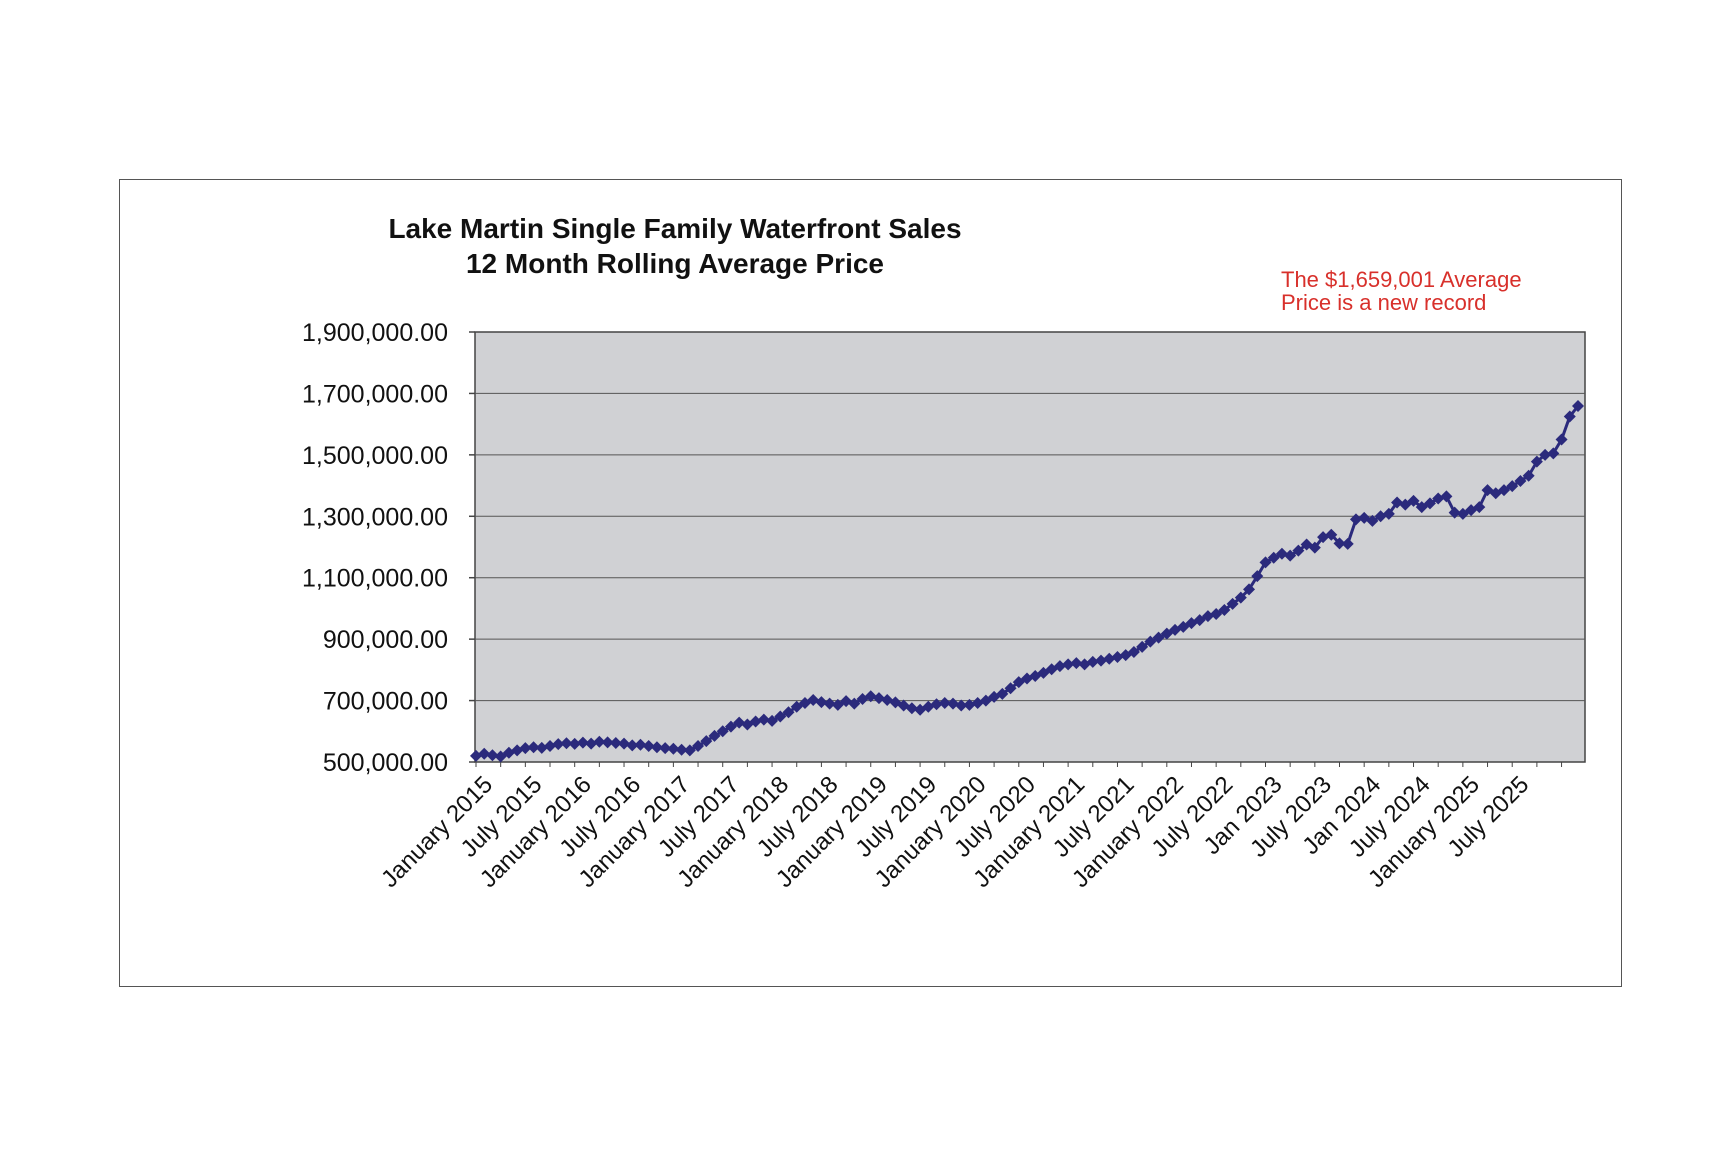 The height and width of the screenshot is (1163, 1735). I want to click on y-tick-label: 700,000.00, so click(385, 702).